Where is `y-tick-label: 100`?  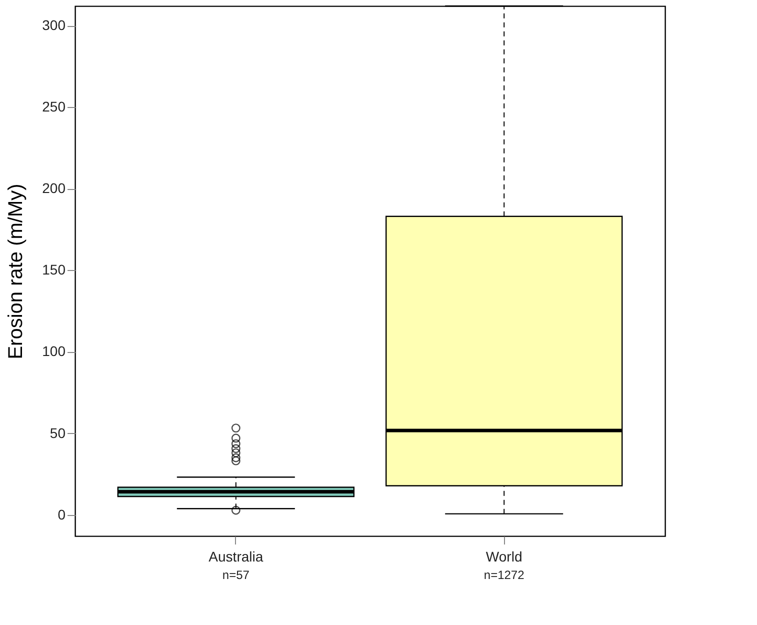 y-tick-label: 100 is located at coordinates (54, 351).